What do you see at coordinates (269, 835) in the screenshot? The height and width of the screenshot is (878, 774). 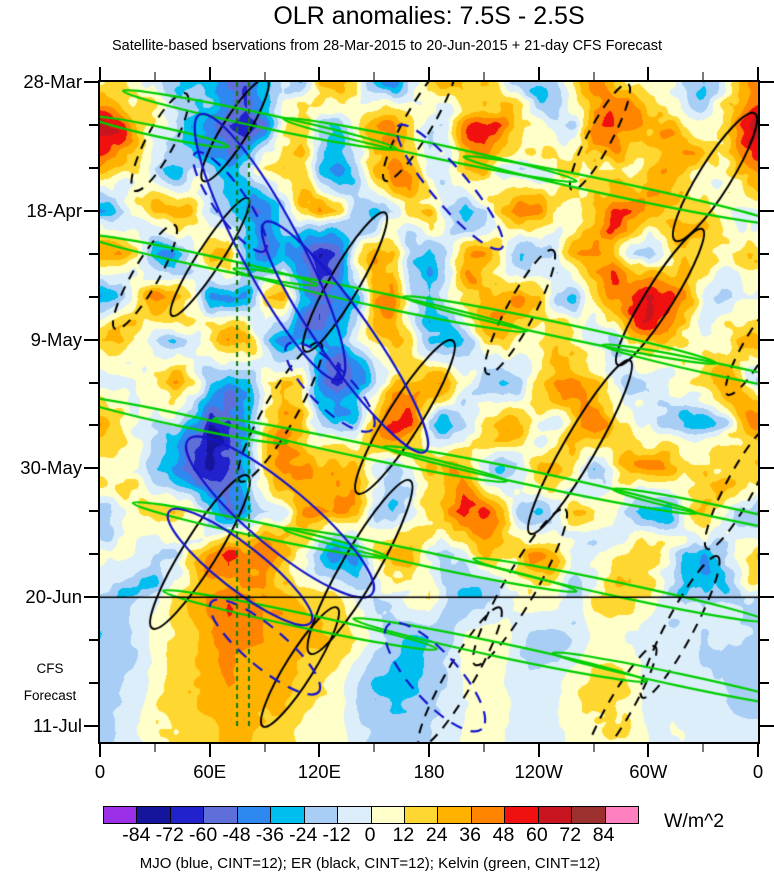 I see `colorbar-tick-label: -36` at bounding box center [269, 835].